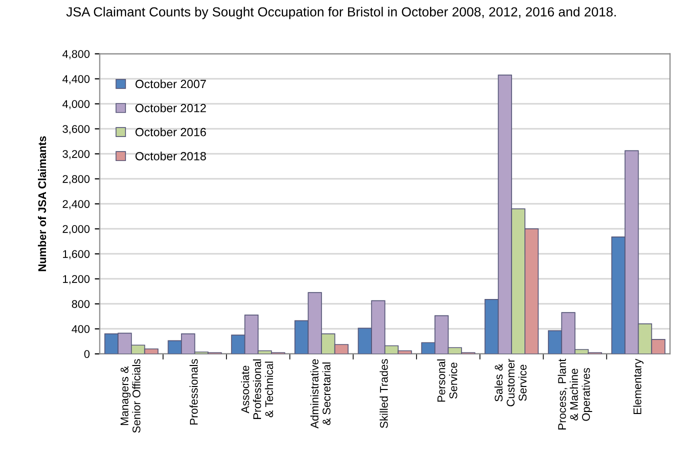 The height and width of the screenshot is (456, 683). Describe the element at coordinates (257, 389) in the screenshot. I see `x-tick-label: Associate Professional & Technical` at that location.